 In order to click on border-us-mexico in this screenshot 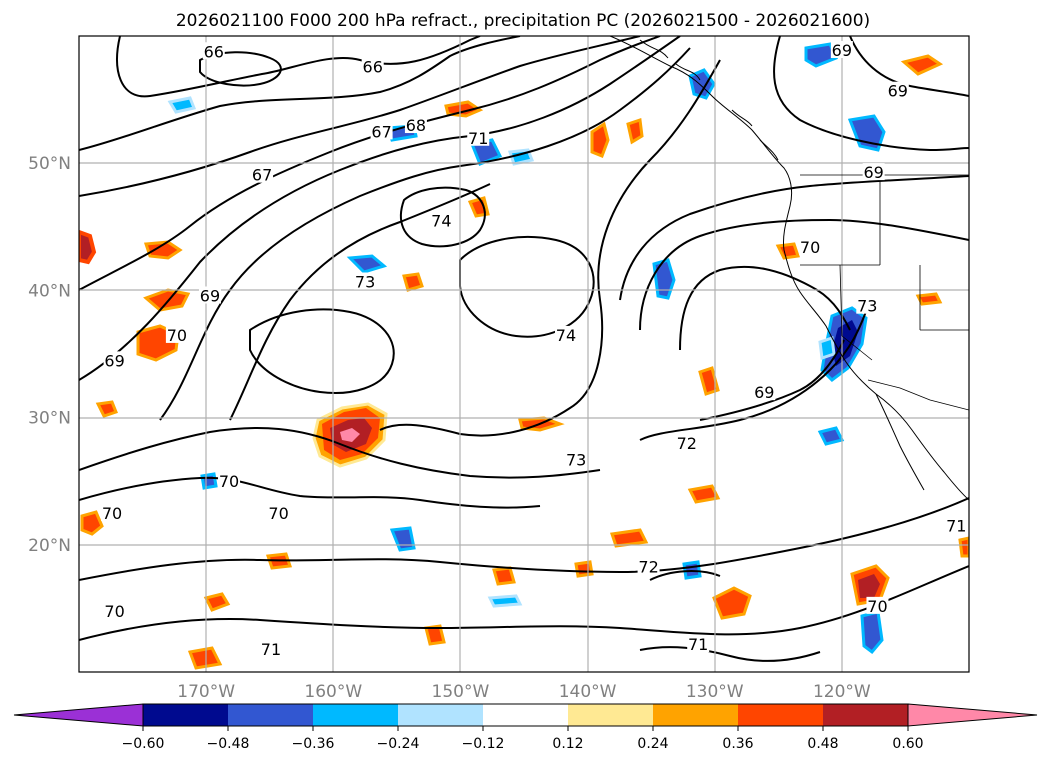, I will do `click(918, 395)`.